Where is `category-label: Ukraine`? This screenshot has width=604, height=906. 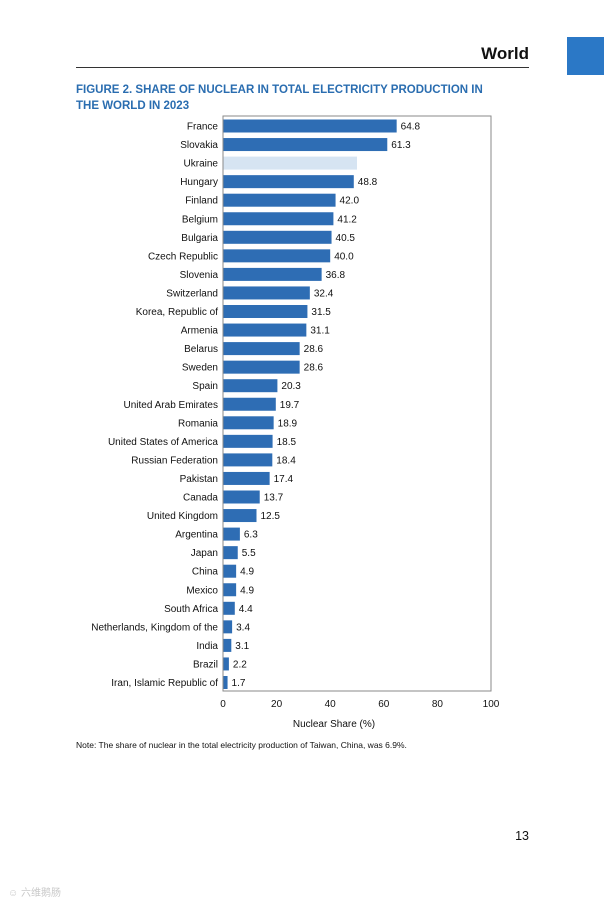
category-label: Ukraine is located at coordinates (201, 164).